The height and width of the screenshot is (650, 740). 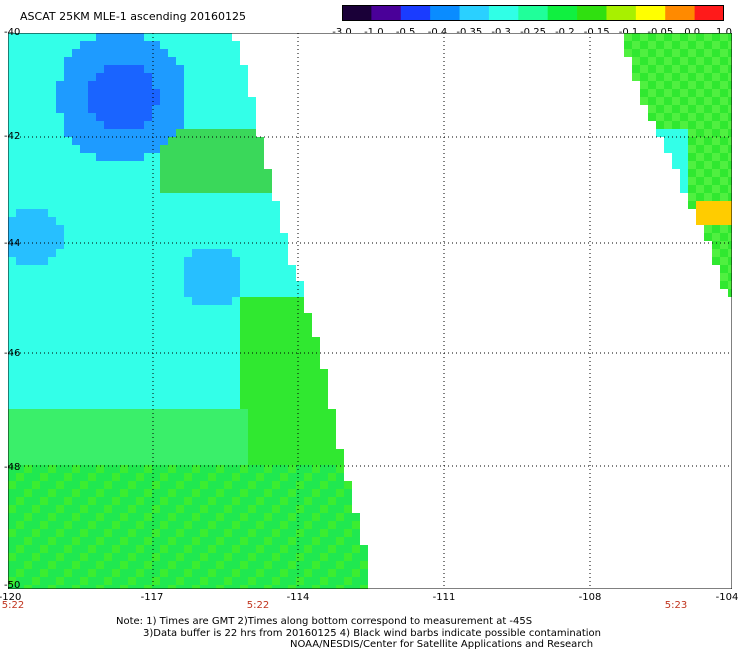 I want to click on lon-label-117: -117, so click(x=152, y=597).